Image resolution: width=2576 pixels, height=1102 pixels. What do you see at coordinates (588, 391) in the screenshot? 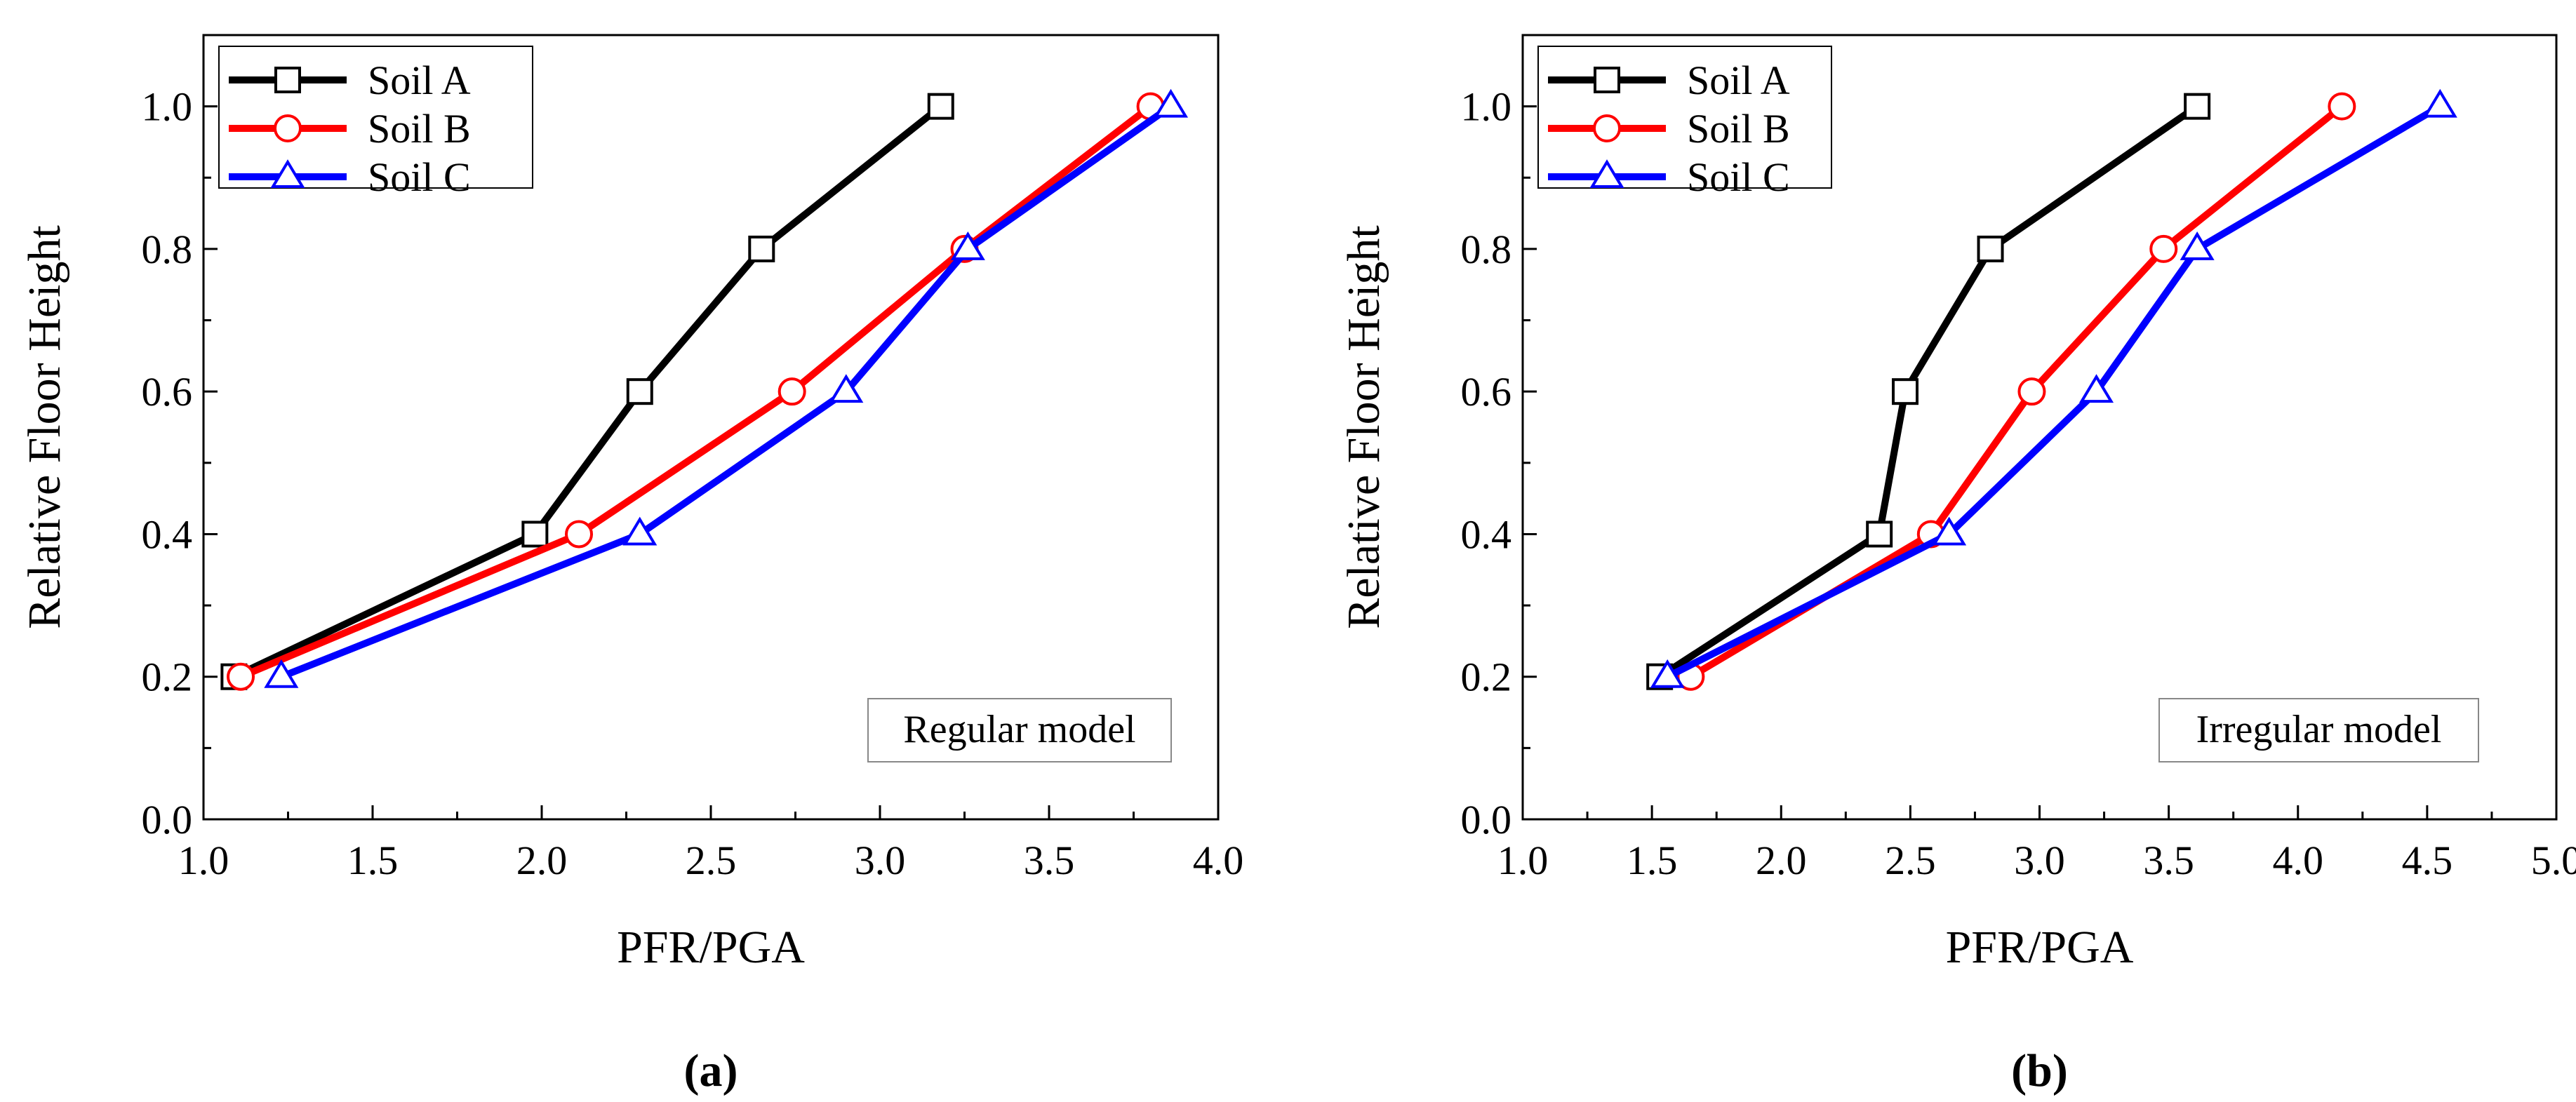
I see `series-line` at bounding box center [588, 391].